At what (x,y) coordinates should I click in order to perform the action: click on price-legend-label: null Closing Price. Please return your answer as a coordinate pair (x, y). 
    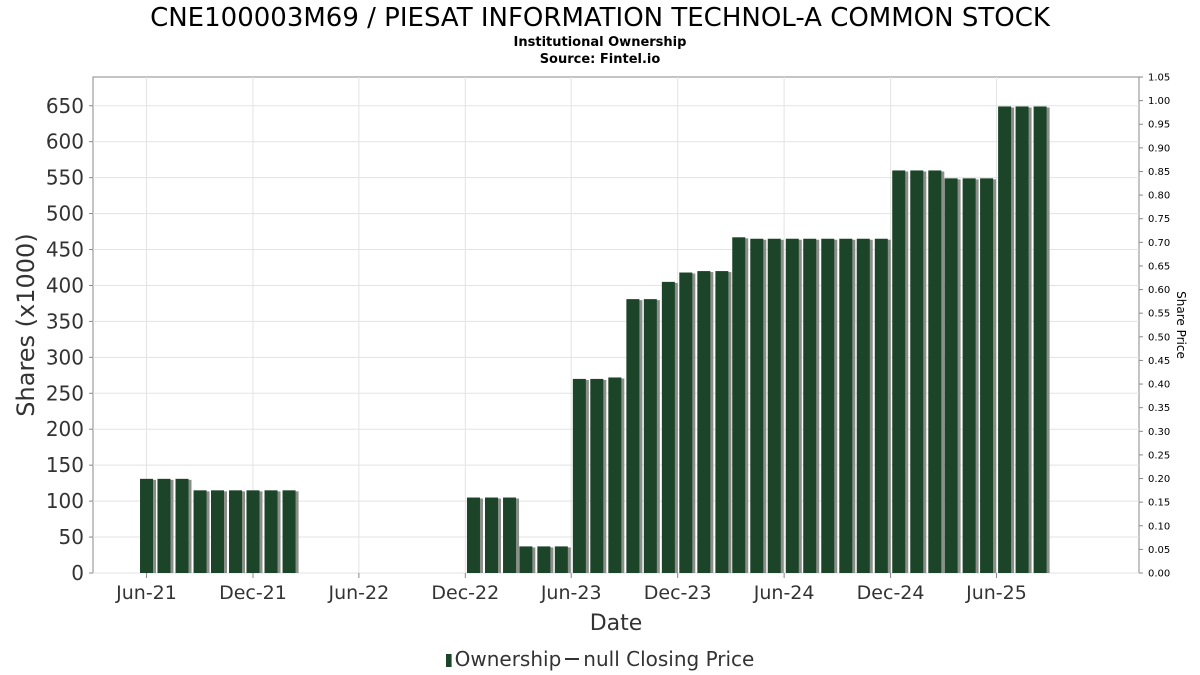
    Looking at the image, I should click on (669, 659).